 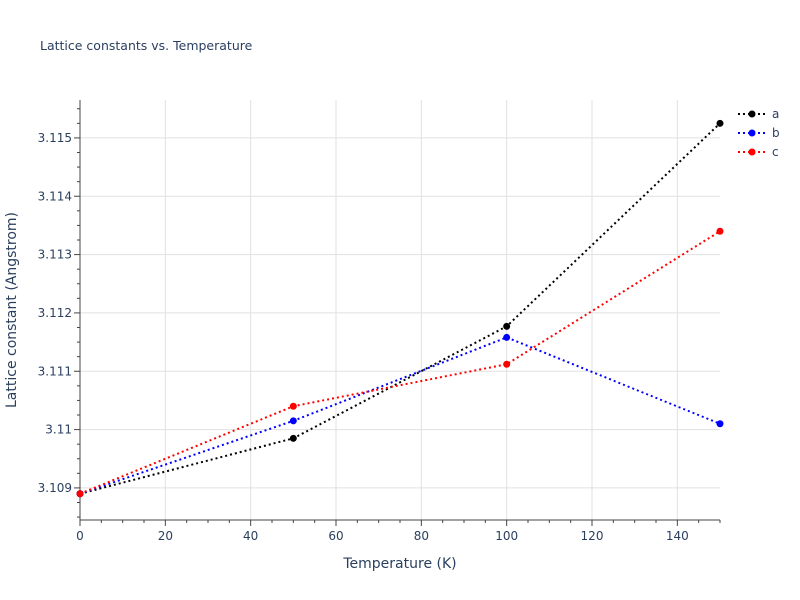 I want to click on chart-title: Lattice constants vs. Temperature, so click(x=146, y=45).